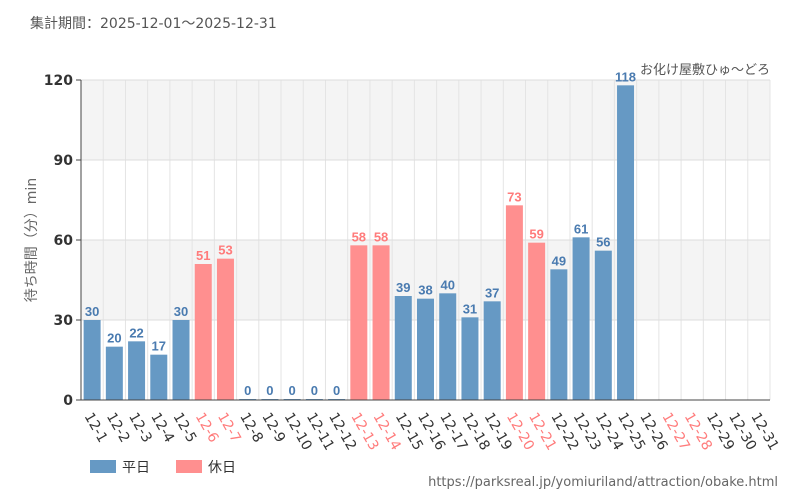 The image size is (800, 500). I want to click on data-label-12-19: 37, so click(492, 292).